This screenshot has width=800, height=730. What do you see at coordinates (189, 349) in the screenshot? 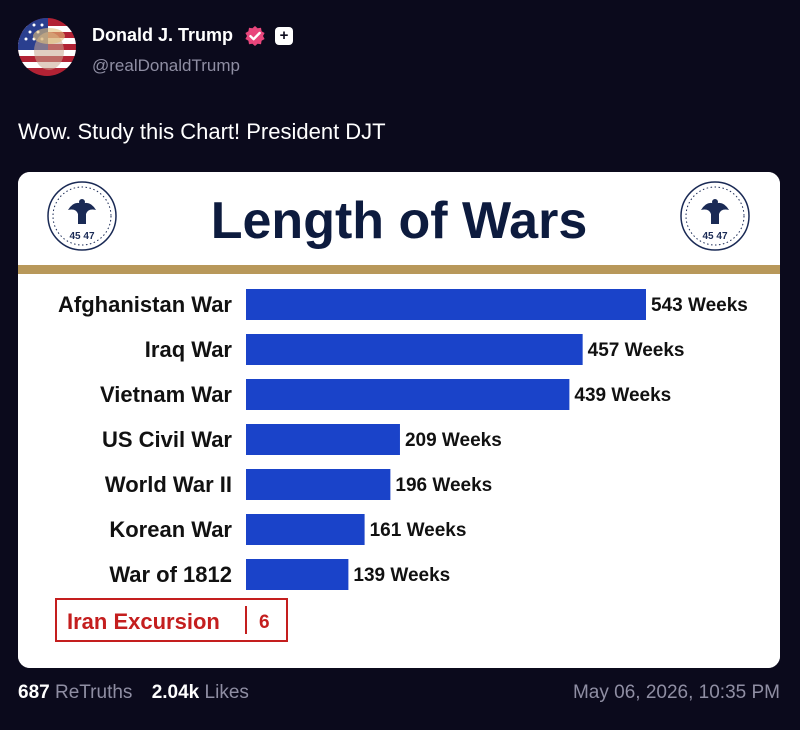
I see `category-label: Iraq War` at bounding box center [189, 349].